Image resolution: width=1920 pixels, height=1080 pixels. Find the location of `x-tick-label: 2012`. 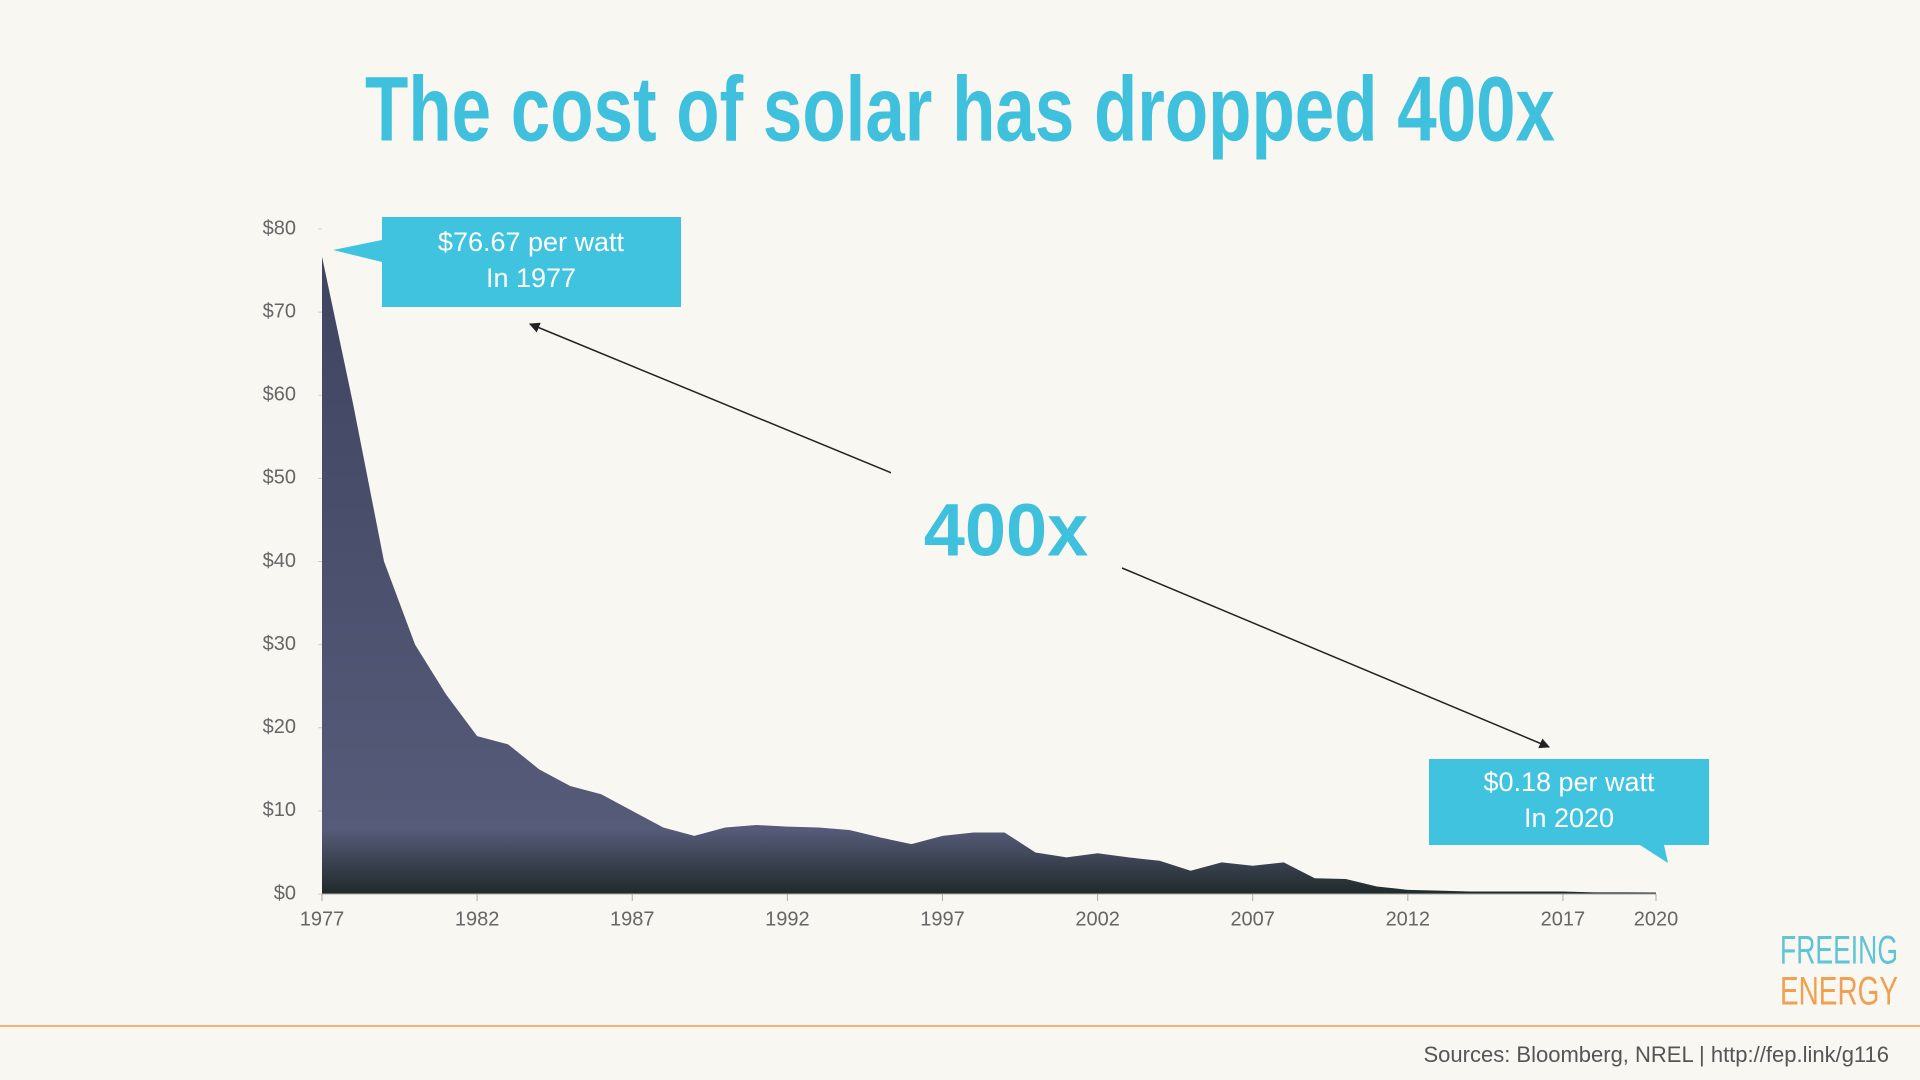

x-tick-label: 2012 is located at coordinates (1408, 919).